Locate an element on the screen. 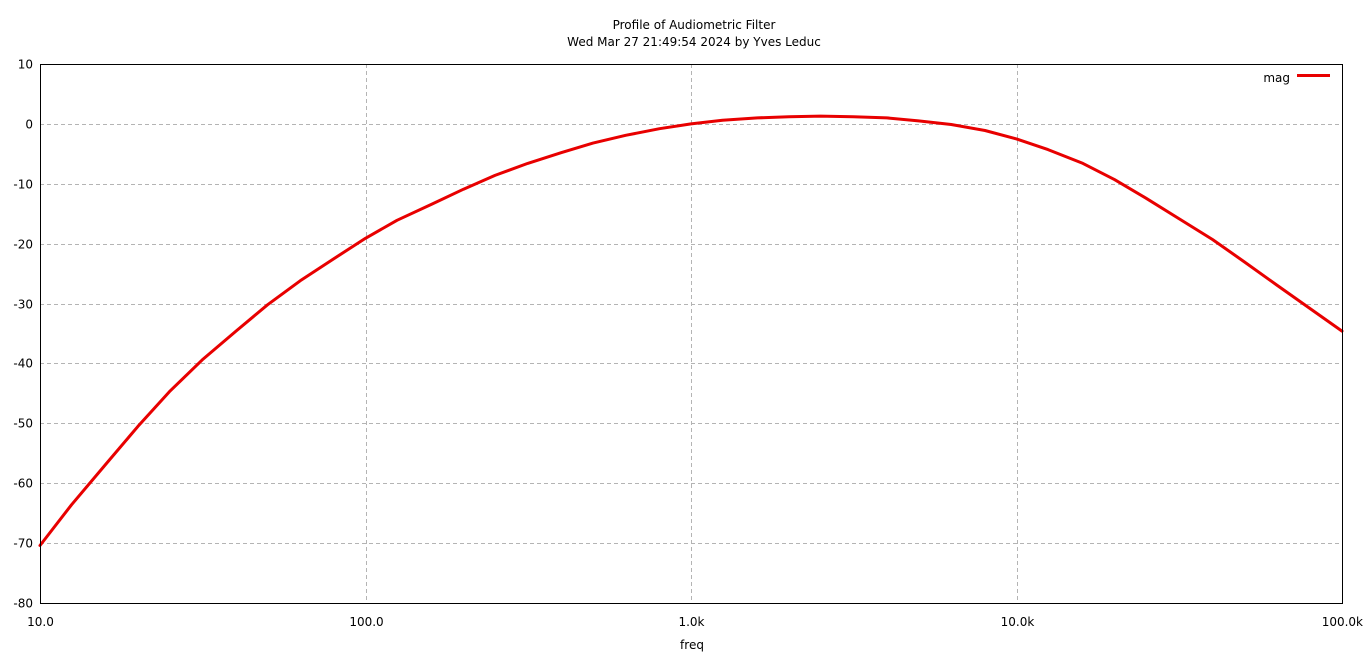 Image resolution: width=1366 pixels, height=655 pixels. chart-subtitle: Wed Mar 27 21:49:54 2024 by Yves Leduc is located at coordinates (694, 42).